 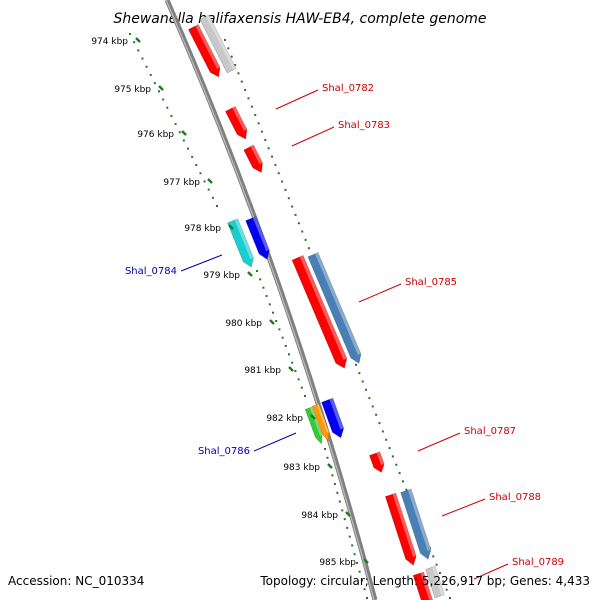 What do you see at coordinates (243, 324) in the screenshot?
I see `kbp-label: 980 kbp` at bounding box center [243, 324].